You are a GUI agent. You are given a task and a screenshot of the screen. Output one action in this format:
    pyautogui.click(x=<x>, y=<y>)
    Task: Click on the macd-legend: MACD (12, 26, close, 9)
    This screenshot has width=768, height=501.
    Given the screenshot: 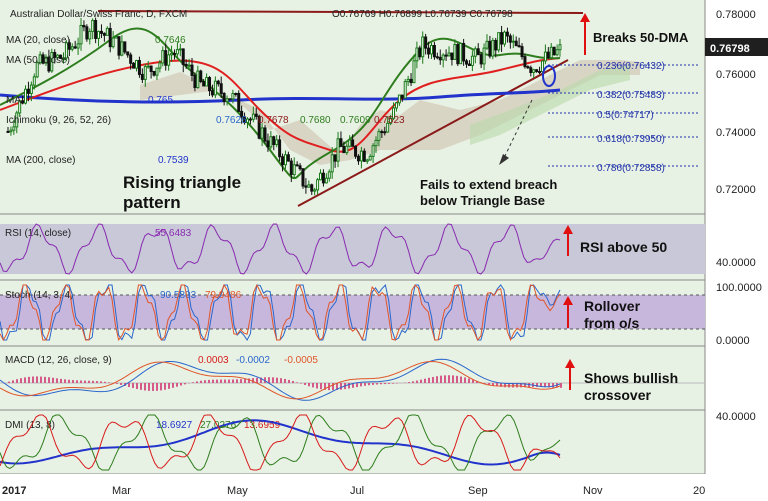 What is the action you would take?
    pyautogui.click(x=58, y=360)
    